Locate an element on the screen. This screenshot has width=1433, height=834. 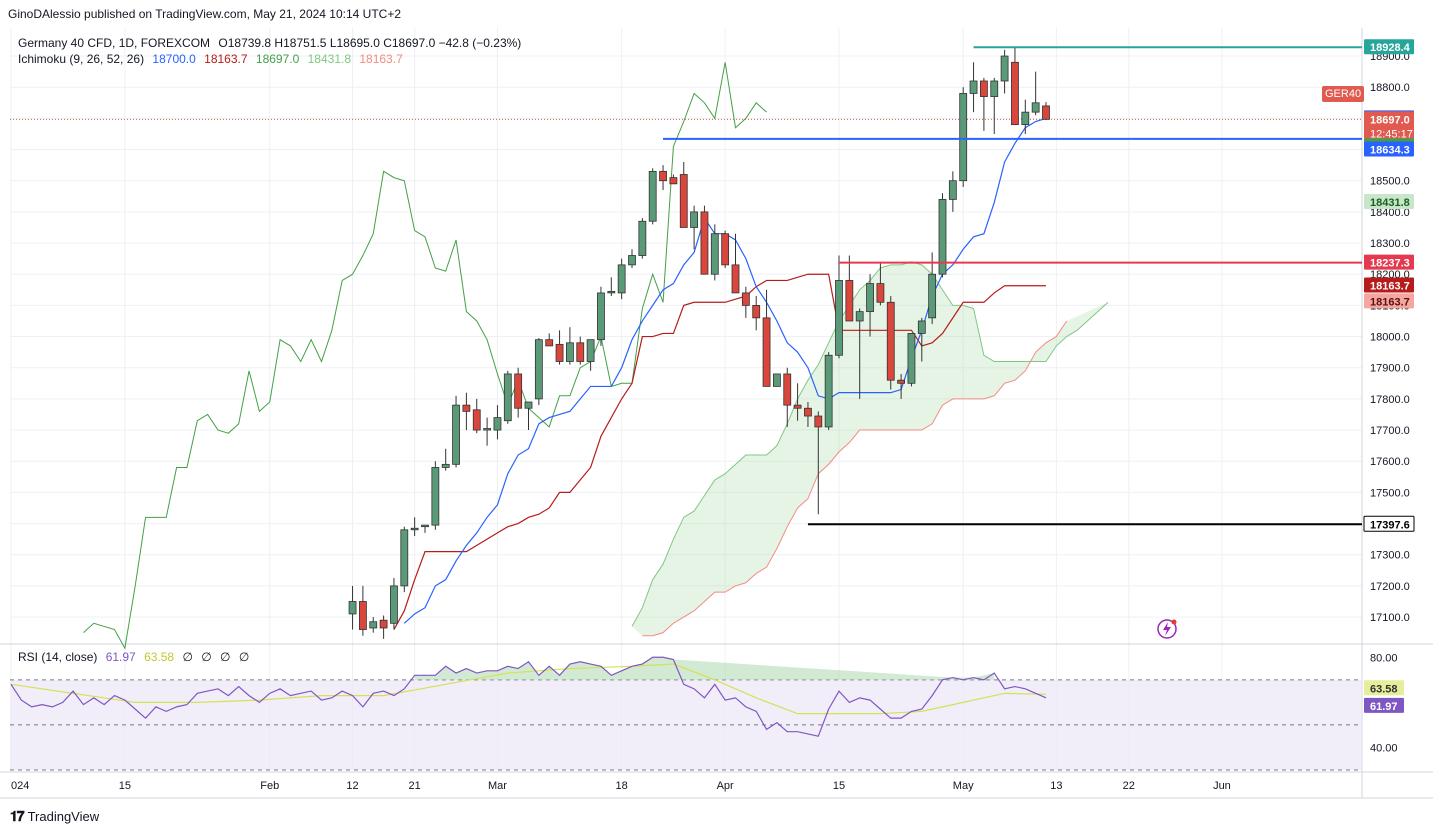
time-tick-label: Feb is located at coordinates (269, 786).